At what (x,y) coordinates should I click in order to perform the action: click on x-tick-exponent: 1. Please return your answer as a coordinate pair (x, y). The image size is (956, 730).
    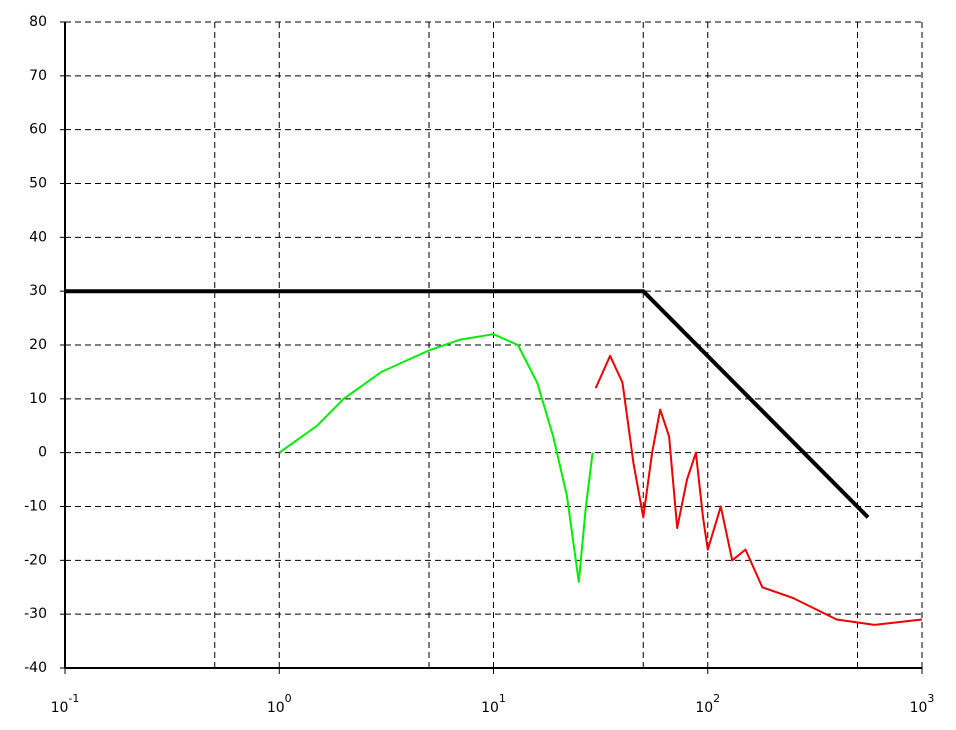
    Looking at the image, I should click on (502, 698).